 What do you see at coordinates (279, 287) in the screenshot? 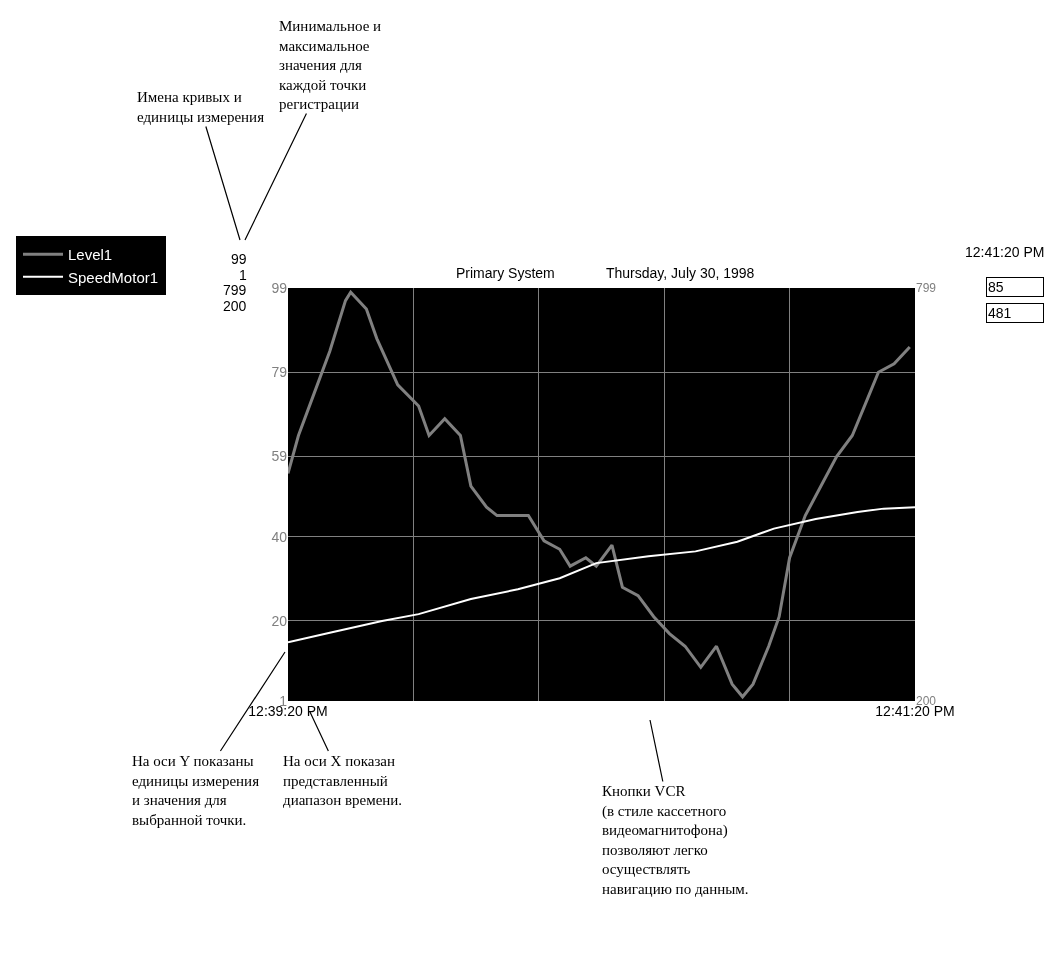
I see `y-tick-label: 99` at bounding box center [279, 287].